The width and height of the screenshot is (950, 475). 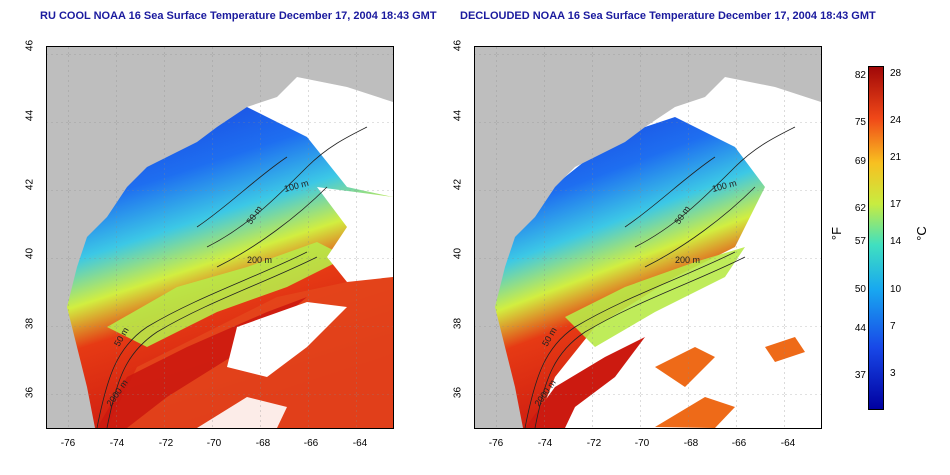 I want to click on cbar-f-82: 82, so click(x=860, y=75).